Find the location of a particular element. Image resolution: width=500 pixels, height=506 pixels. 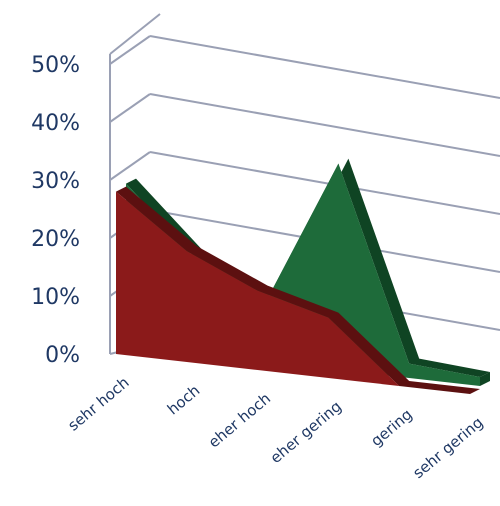

y-tick-label: 0% is located at coordinates (62, 355).